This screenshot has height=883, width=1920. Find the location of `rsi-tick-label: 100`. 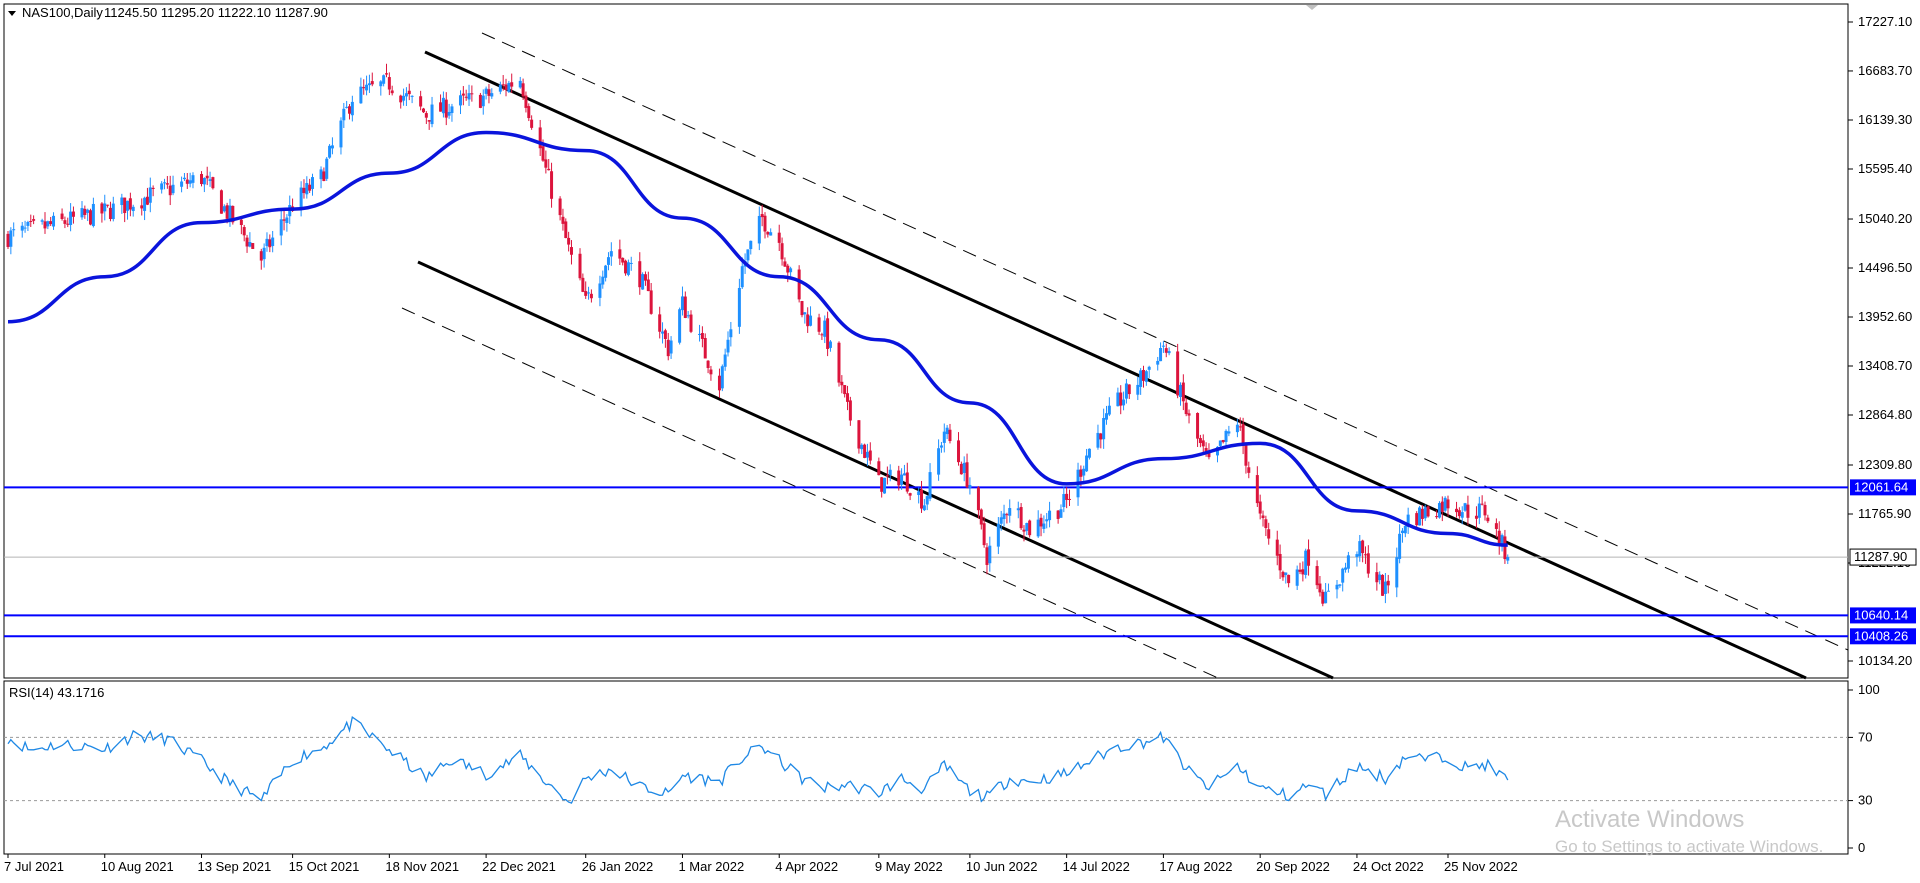

rsi-tick-label: 100 is located at coordinates (1869, 689).